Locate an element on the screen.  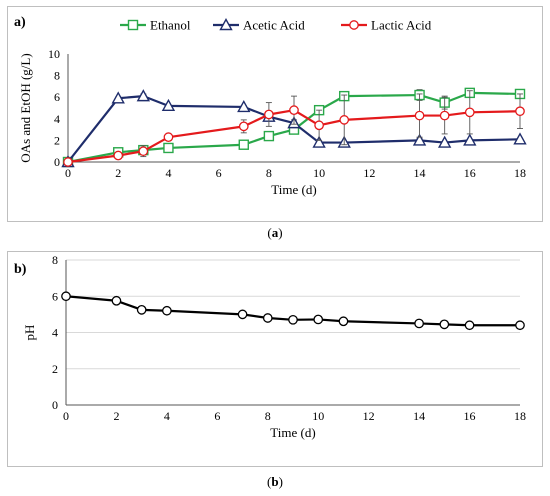
legend-label: Ethanol is located at coordinates (170, 25).